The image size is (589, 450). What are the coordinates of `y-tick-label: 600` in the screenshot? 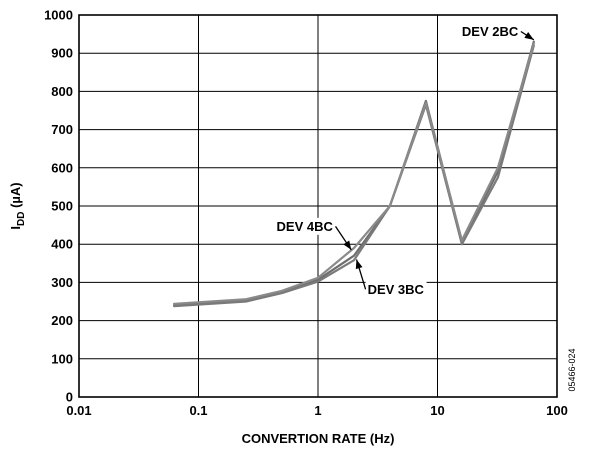 It's located at (62, 167).